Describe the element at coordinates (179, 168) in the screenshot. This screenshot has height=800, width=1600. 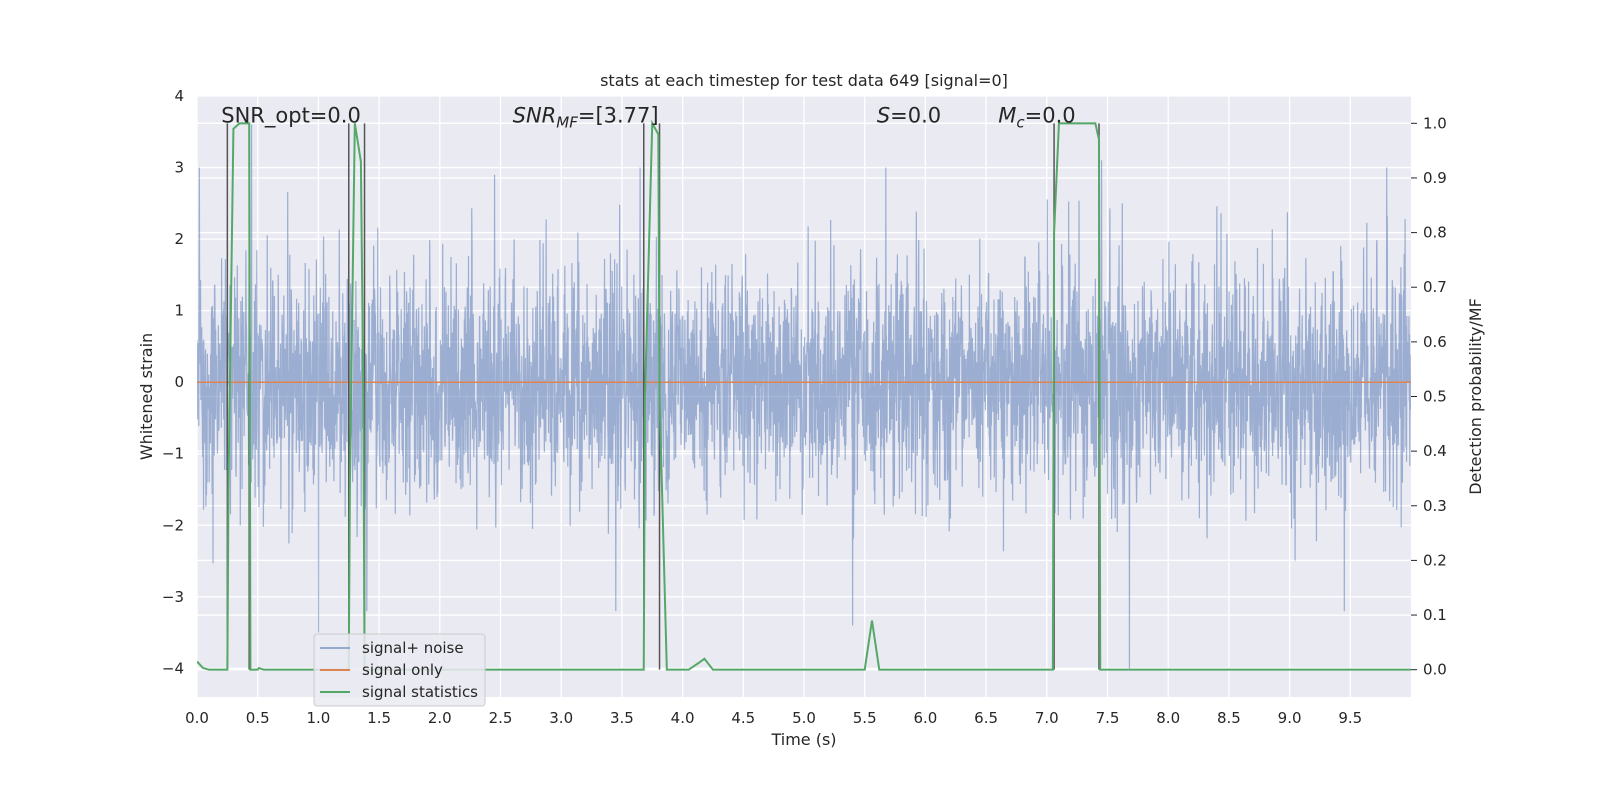
I see `y-left-tick-label: 3` at that location.